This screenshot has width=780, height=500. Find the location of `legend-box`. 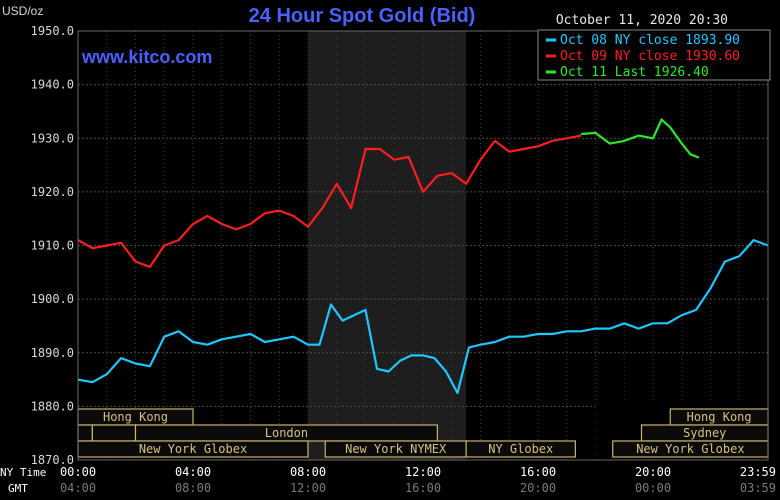

legend-box is located at coordinates (654, 55).